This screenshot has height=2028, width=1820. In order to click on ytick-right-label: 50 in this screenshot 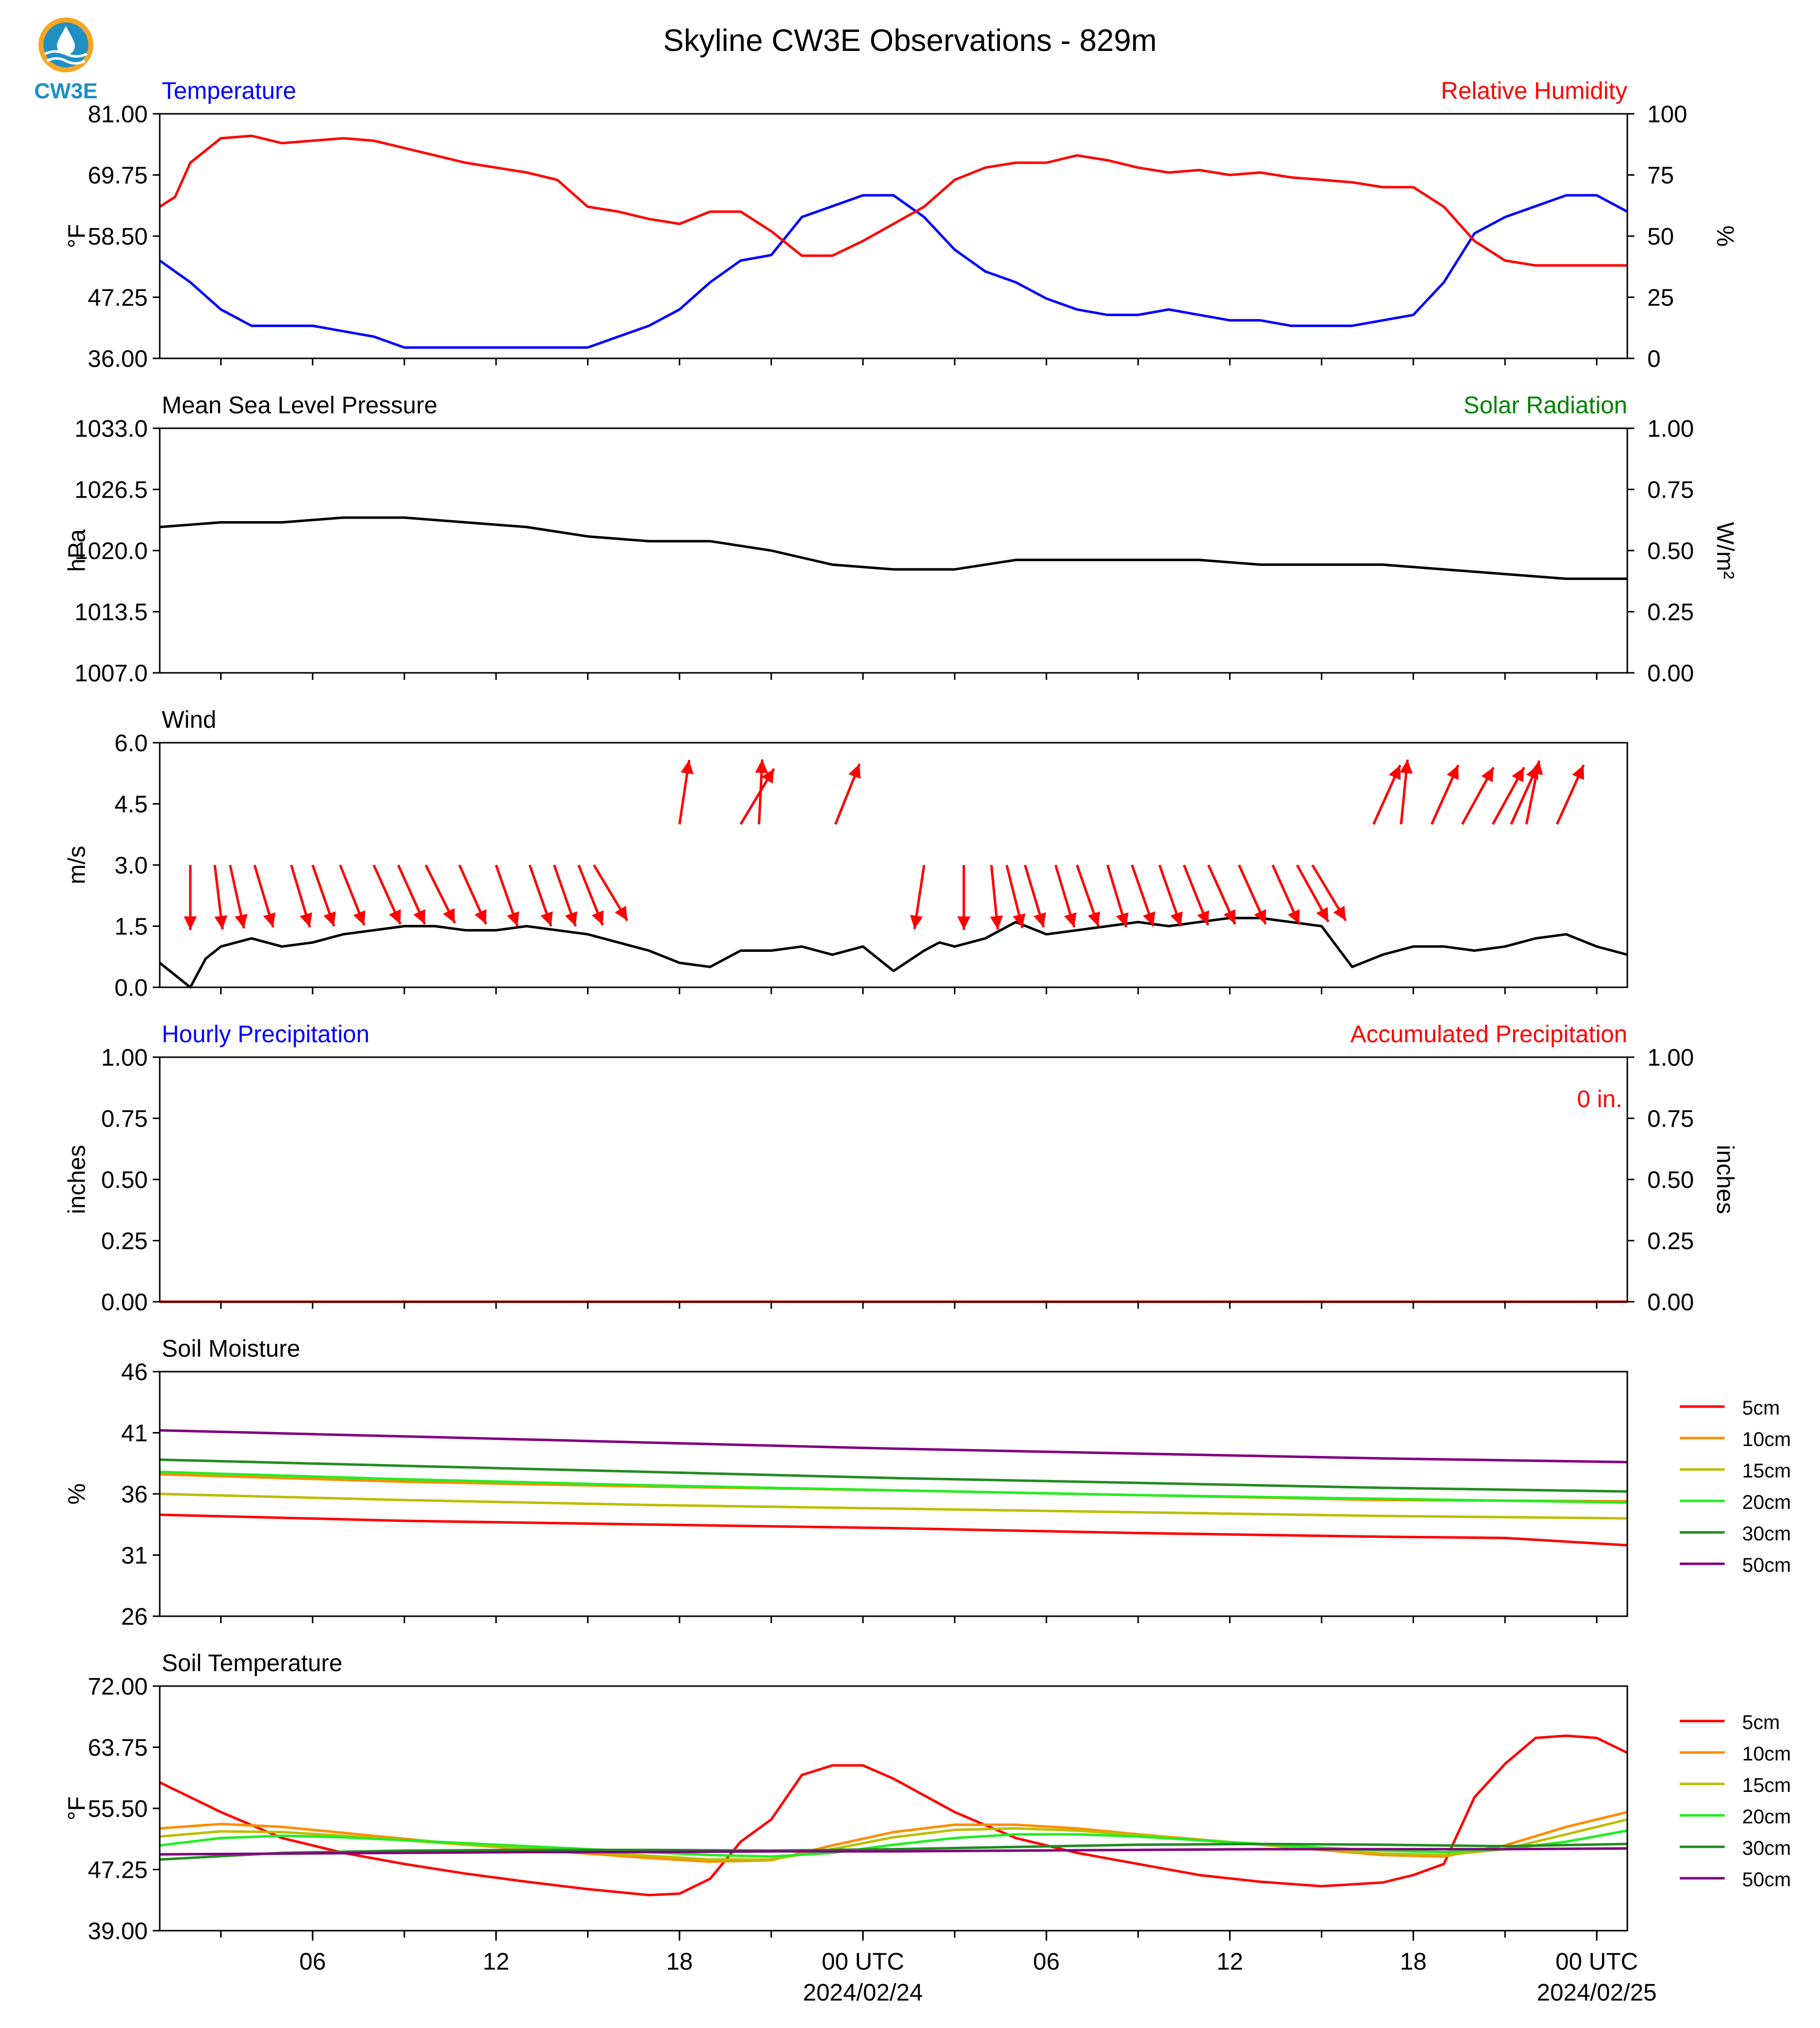, I will do `click(1660, 237)`.